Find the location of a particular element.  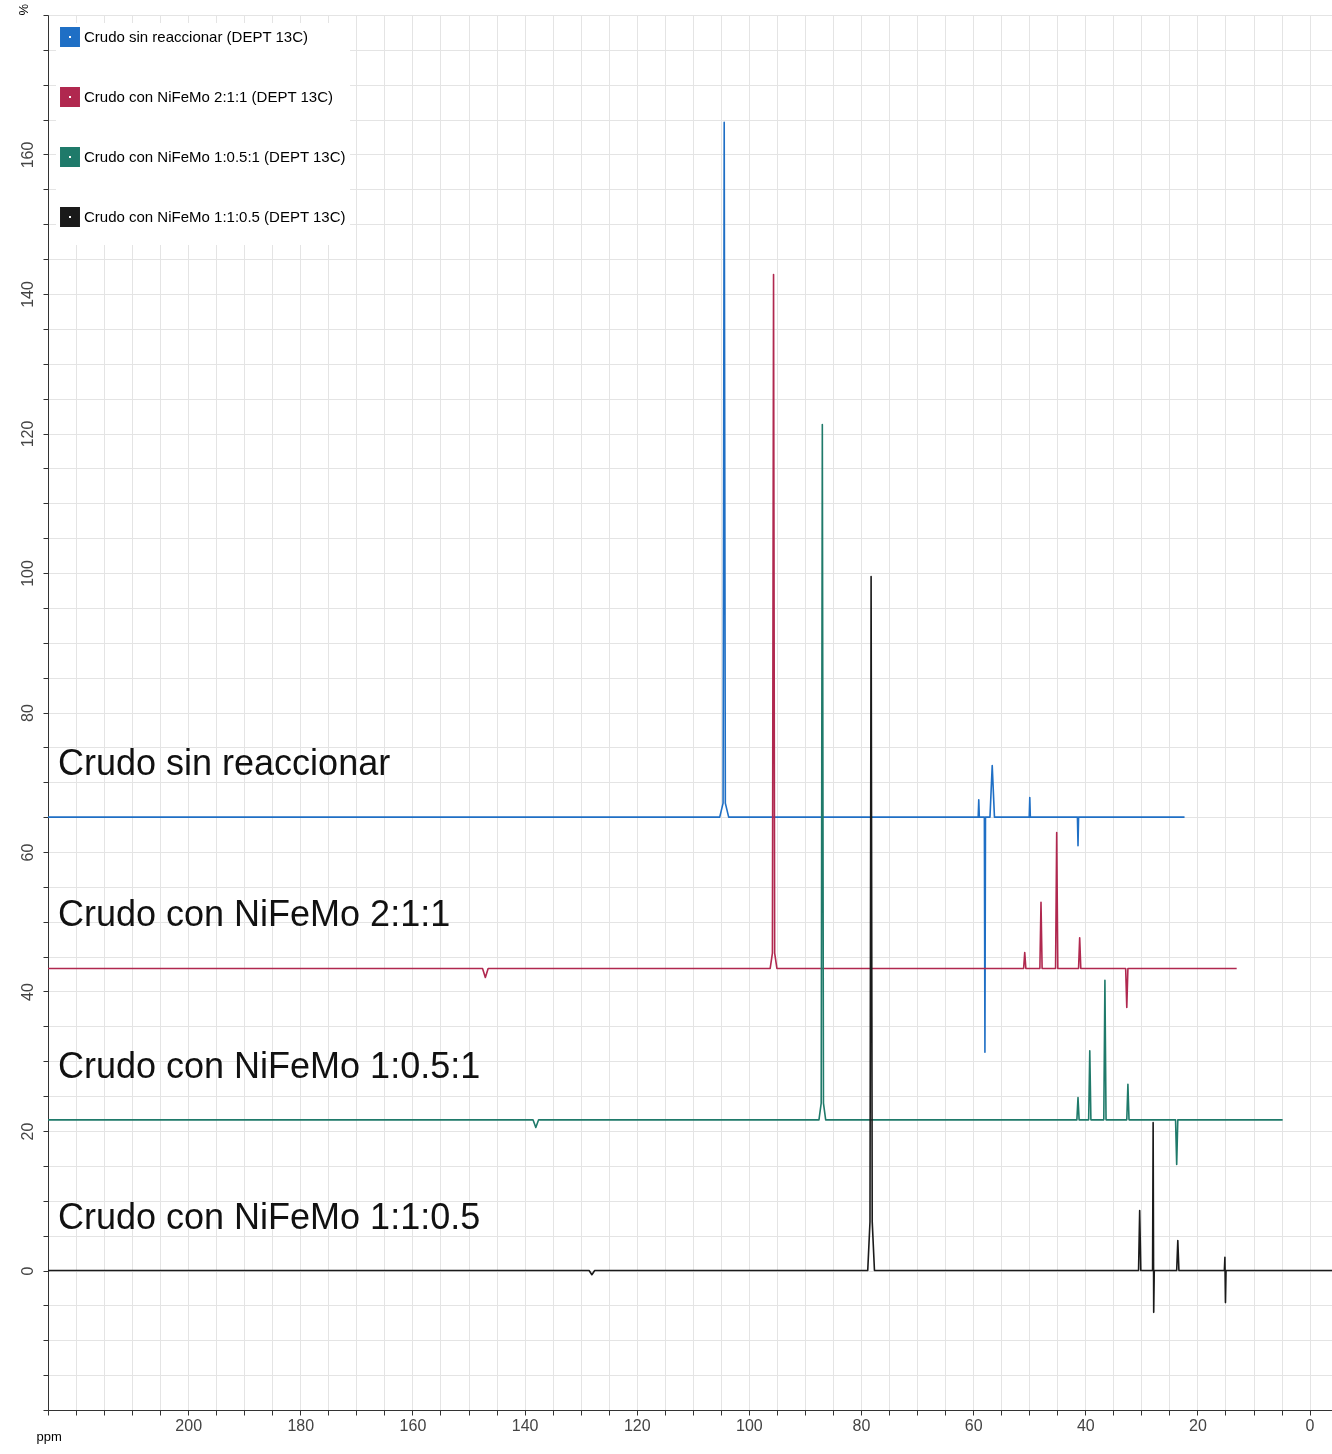

x-tick-label: 180 is located at coordinates (301, 1425).